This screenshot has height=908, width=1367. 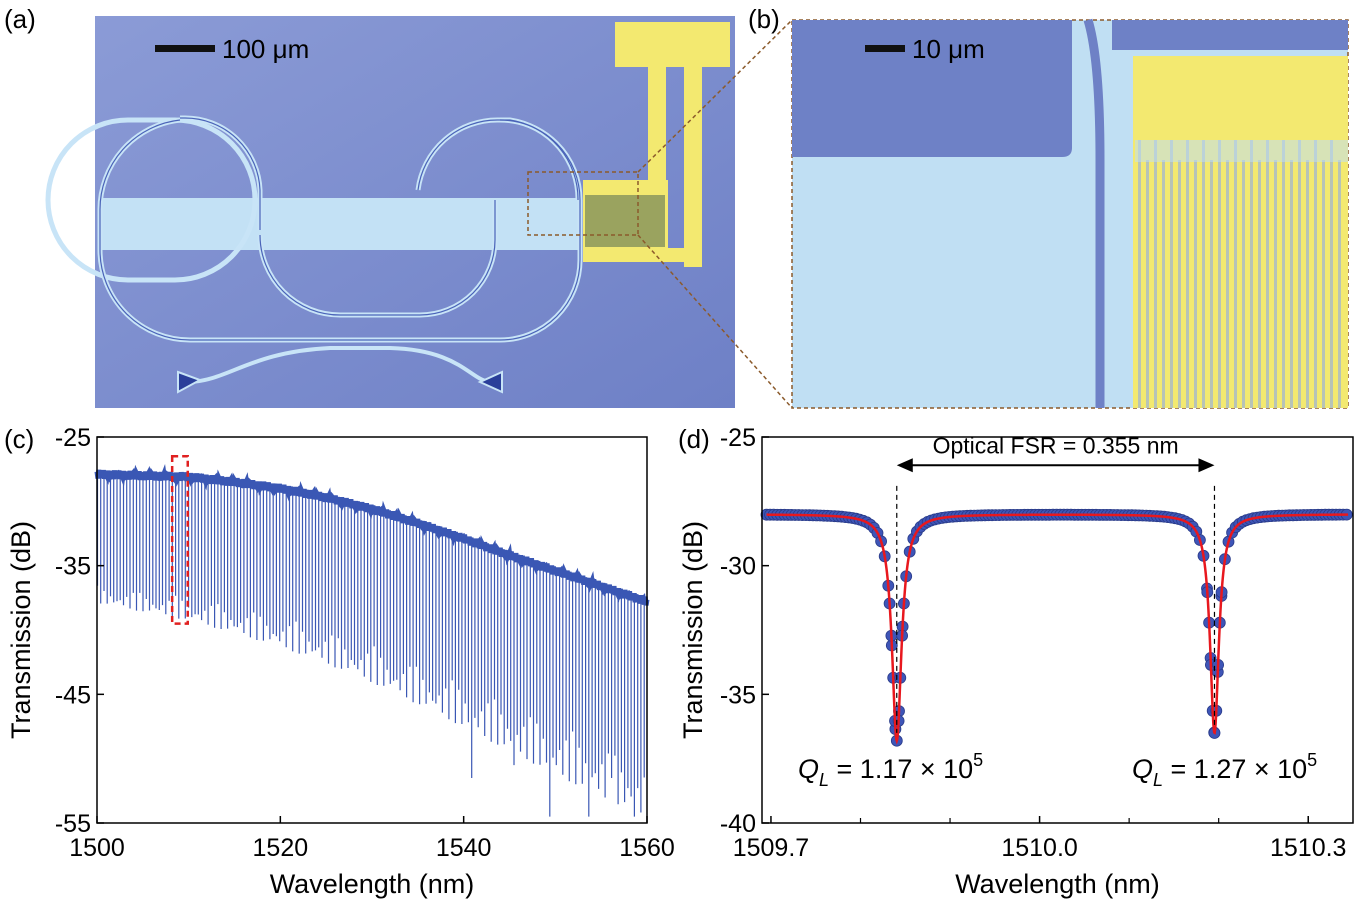 I want to click on zoom-line-top, so click(x=715, y=96).